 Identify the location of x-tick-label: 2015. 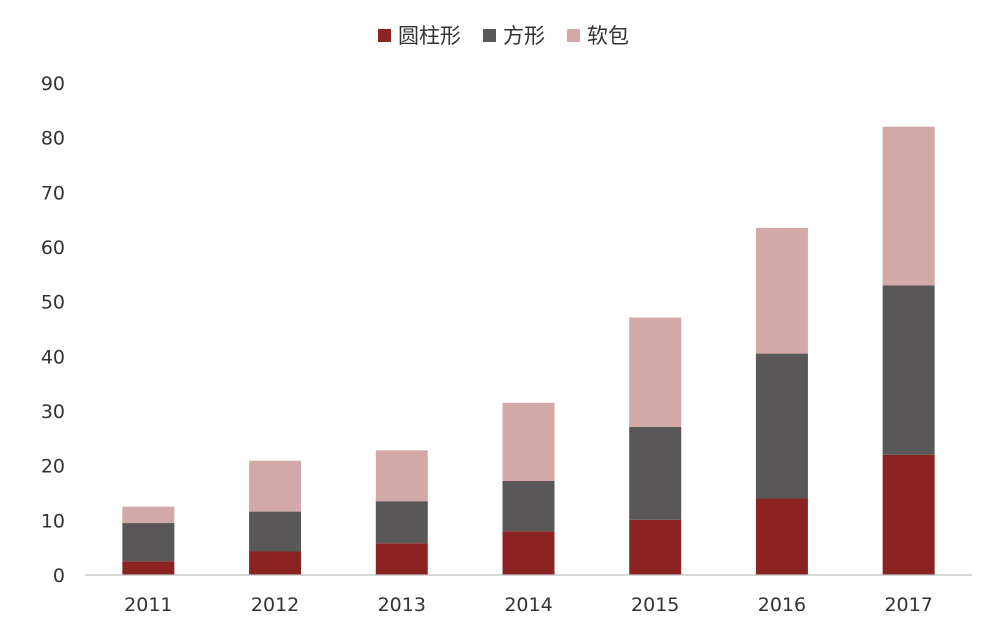
(655, 605).